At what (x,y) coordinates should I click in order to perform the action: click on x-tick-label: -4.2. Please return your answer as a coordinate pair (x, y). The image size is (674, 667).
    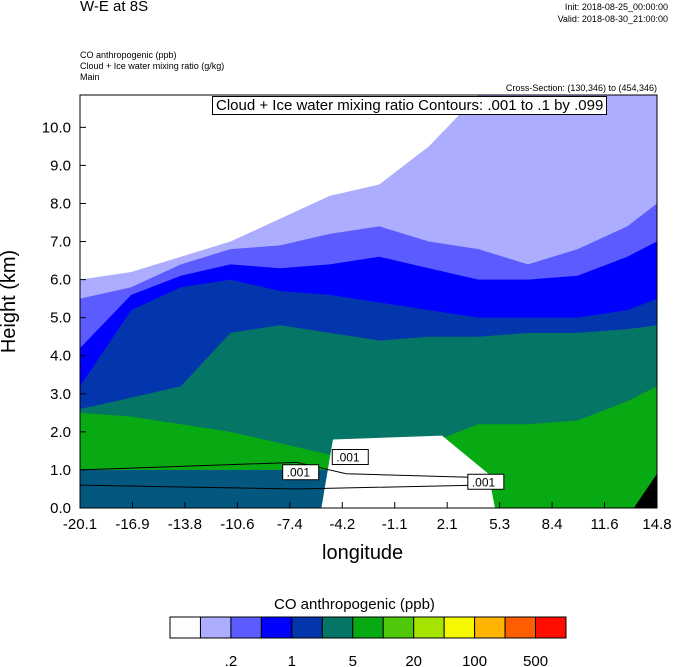
    Looking at the image, I should click on (342, 524).